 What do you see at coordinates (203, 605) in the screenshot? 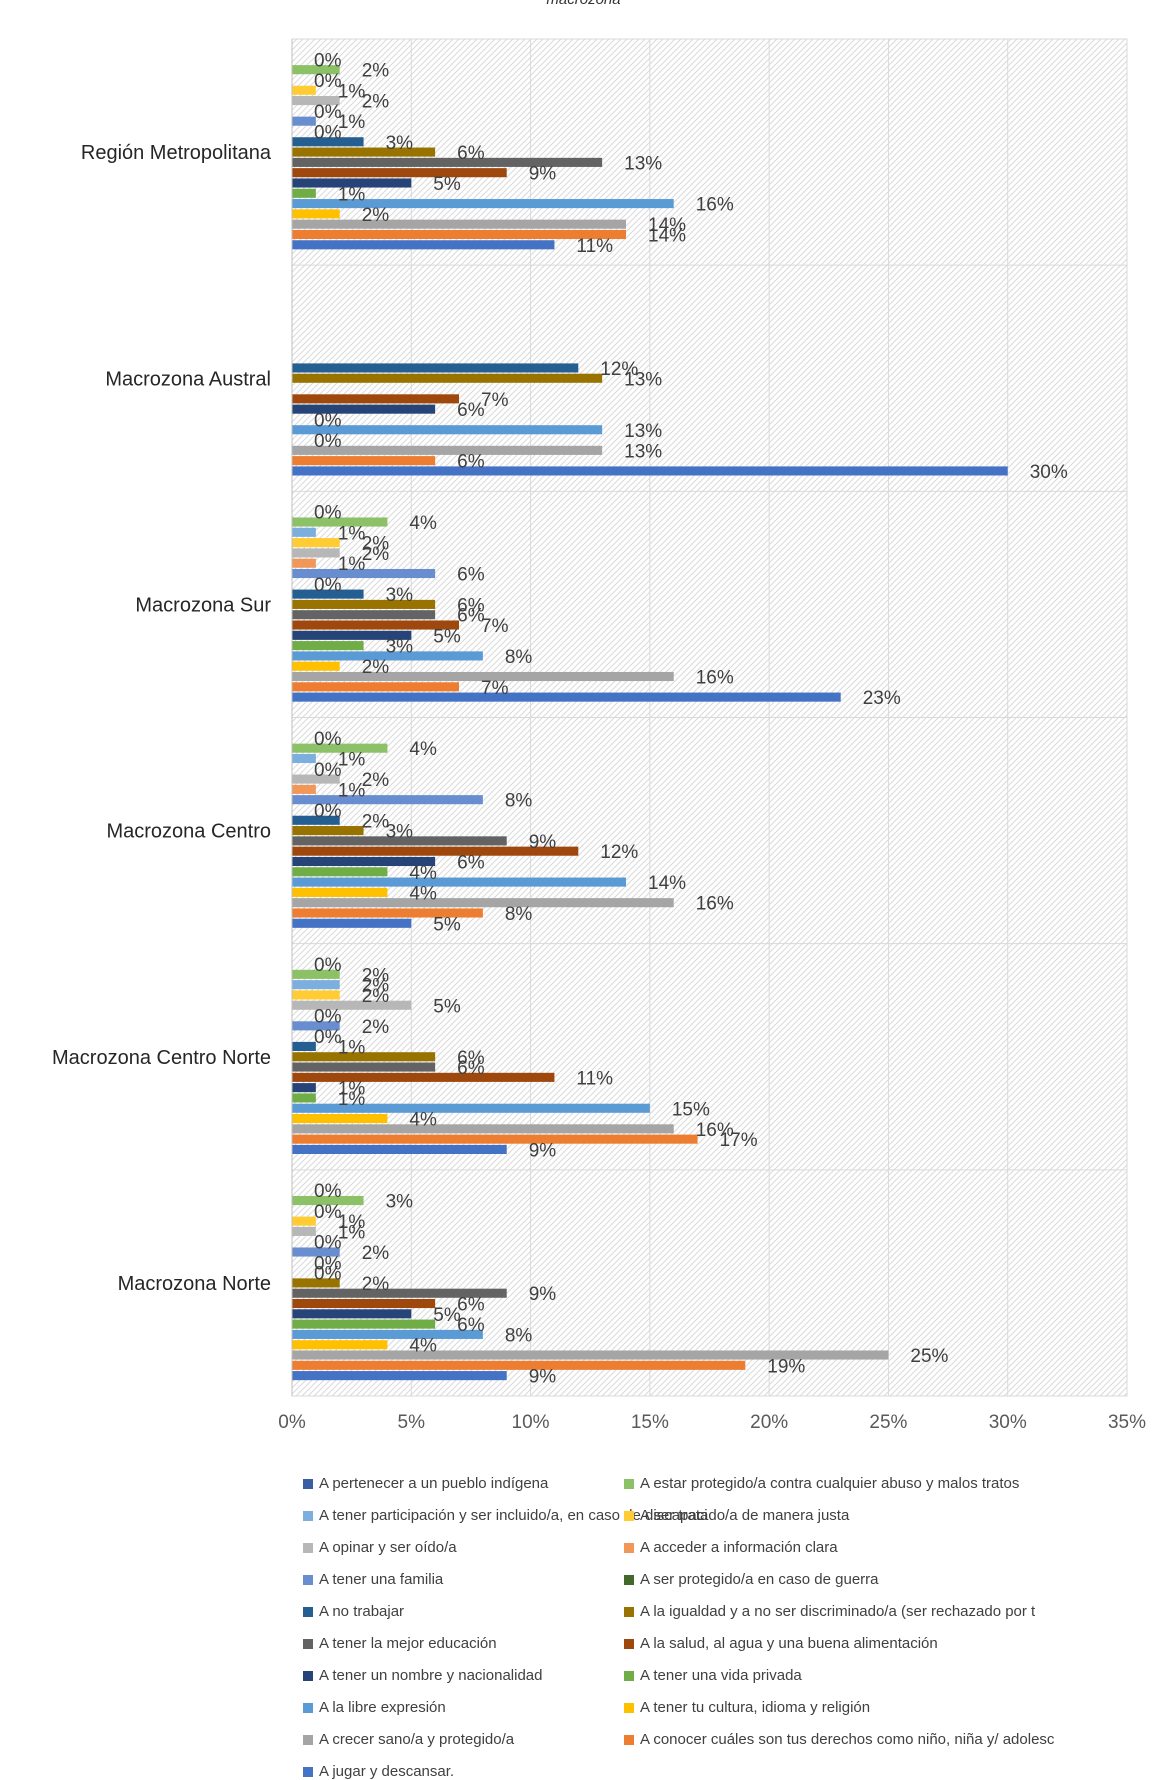
I see `category-label: Macrozona Sur` at bounding box center [203, 605].